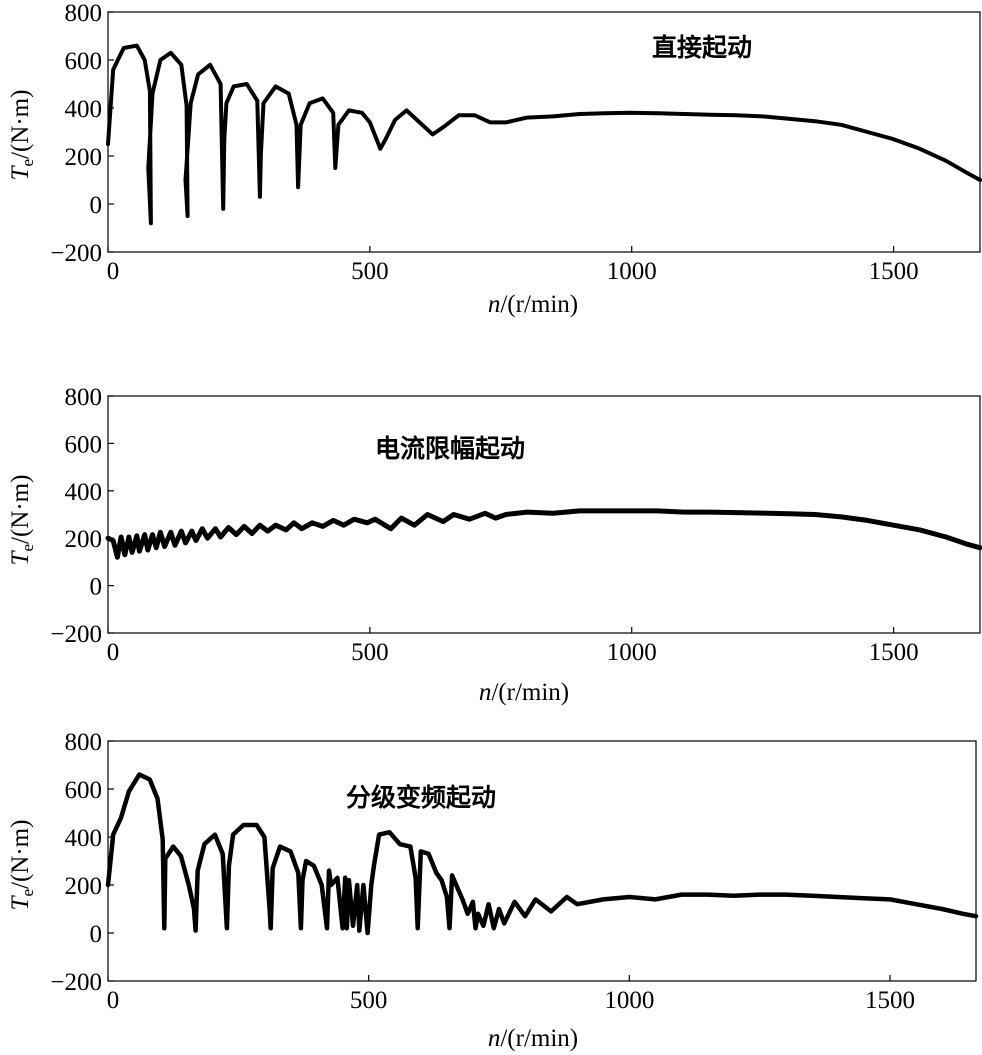 This screenshot has height=1055, width=982. I want to click on chart-annotation: 直接起动, so click(702, 47).